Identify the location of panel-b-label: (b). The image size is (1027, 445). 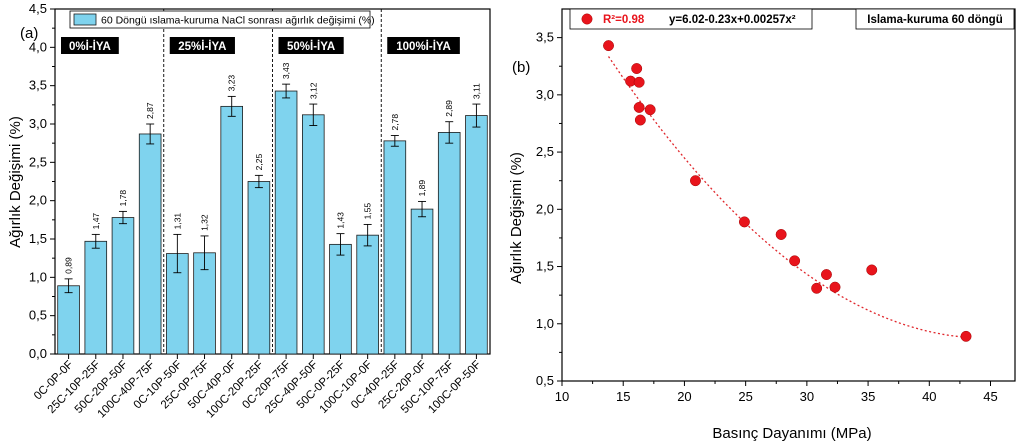
(521, 67).